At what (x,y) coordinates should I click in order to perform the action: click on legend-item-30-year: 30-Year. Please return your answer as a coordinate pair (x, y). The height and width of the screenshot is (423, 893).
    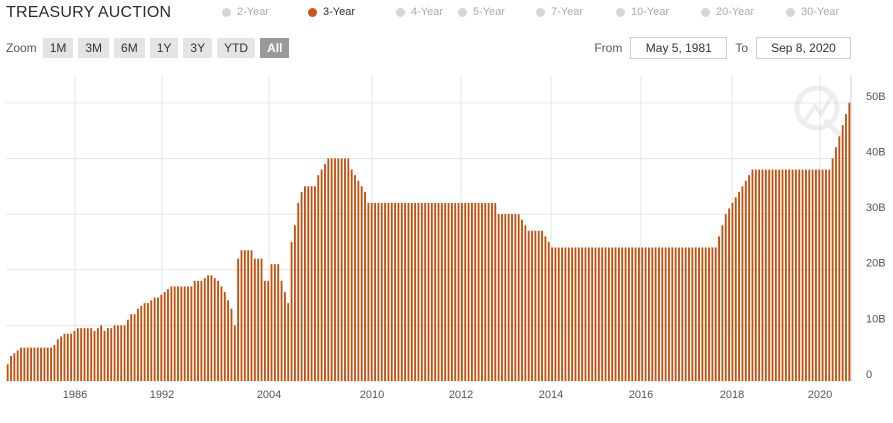
    Looking at the image, I should click on (821, 12).